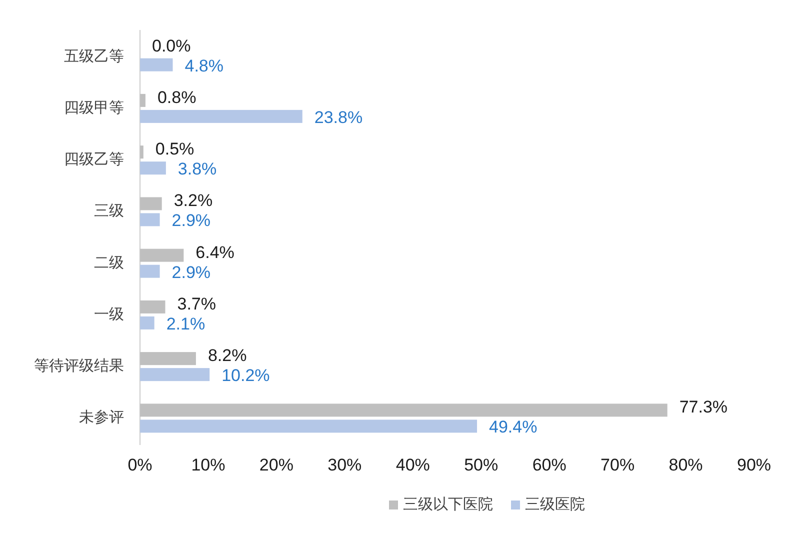  Describe the element at coordinates (246, 376) in the screenshot. I see `data-label: 10.2%` at that location.